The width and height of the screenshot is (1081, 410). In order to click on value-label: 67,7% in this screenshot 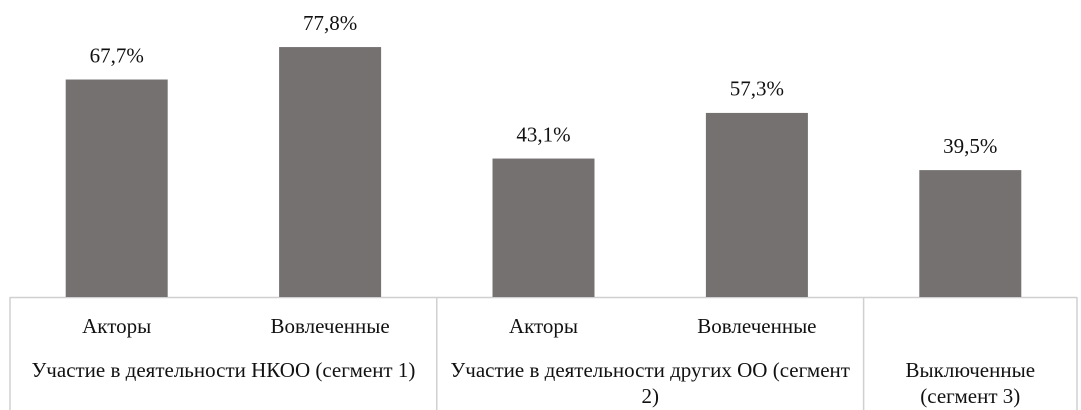, I will do `click(117, 55)`.